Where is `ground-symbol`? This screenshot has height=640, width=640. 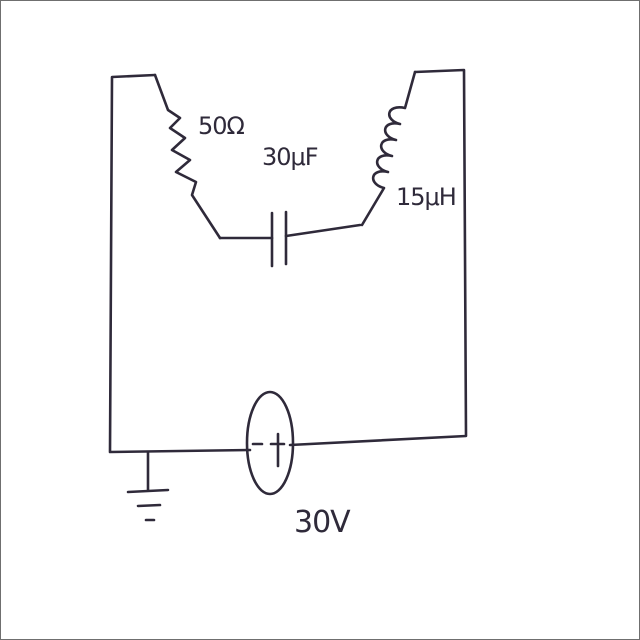 ground-symbol is located at coordinates (148, 486).